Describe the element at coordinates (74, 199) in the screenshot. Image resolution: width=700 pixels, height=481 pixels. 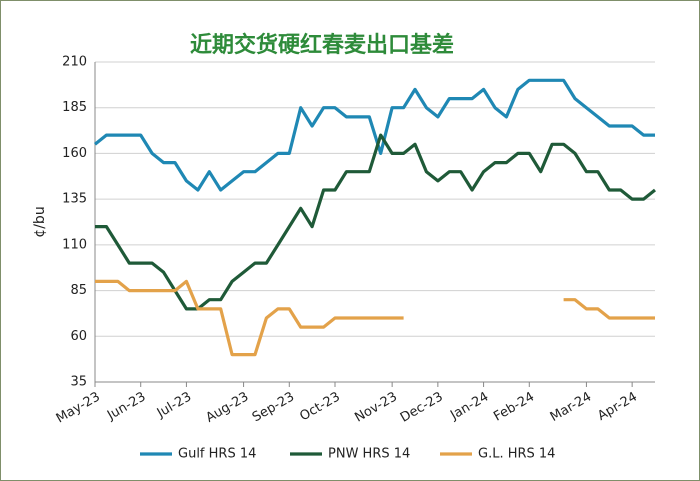
I see `y-tick-label: 135` at that location.